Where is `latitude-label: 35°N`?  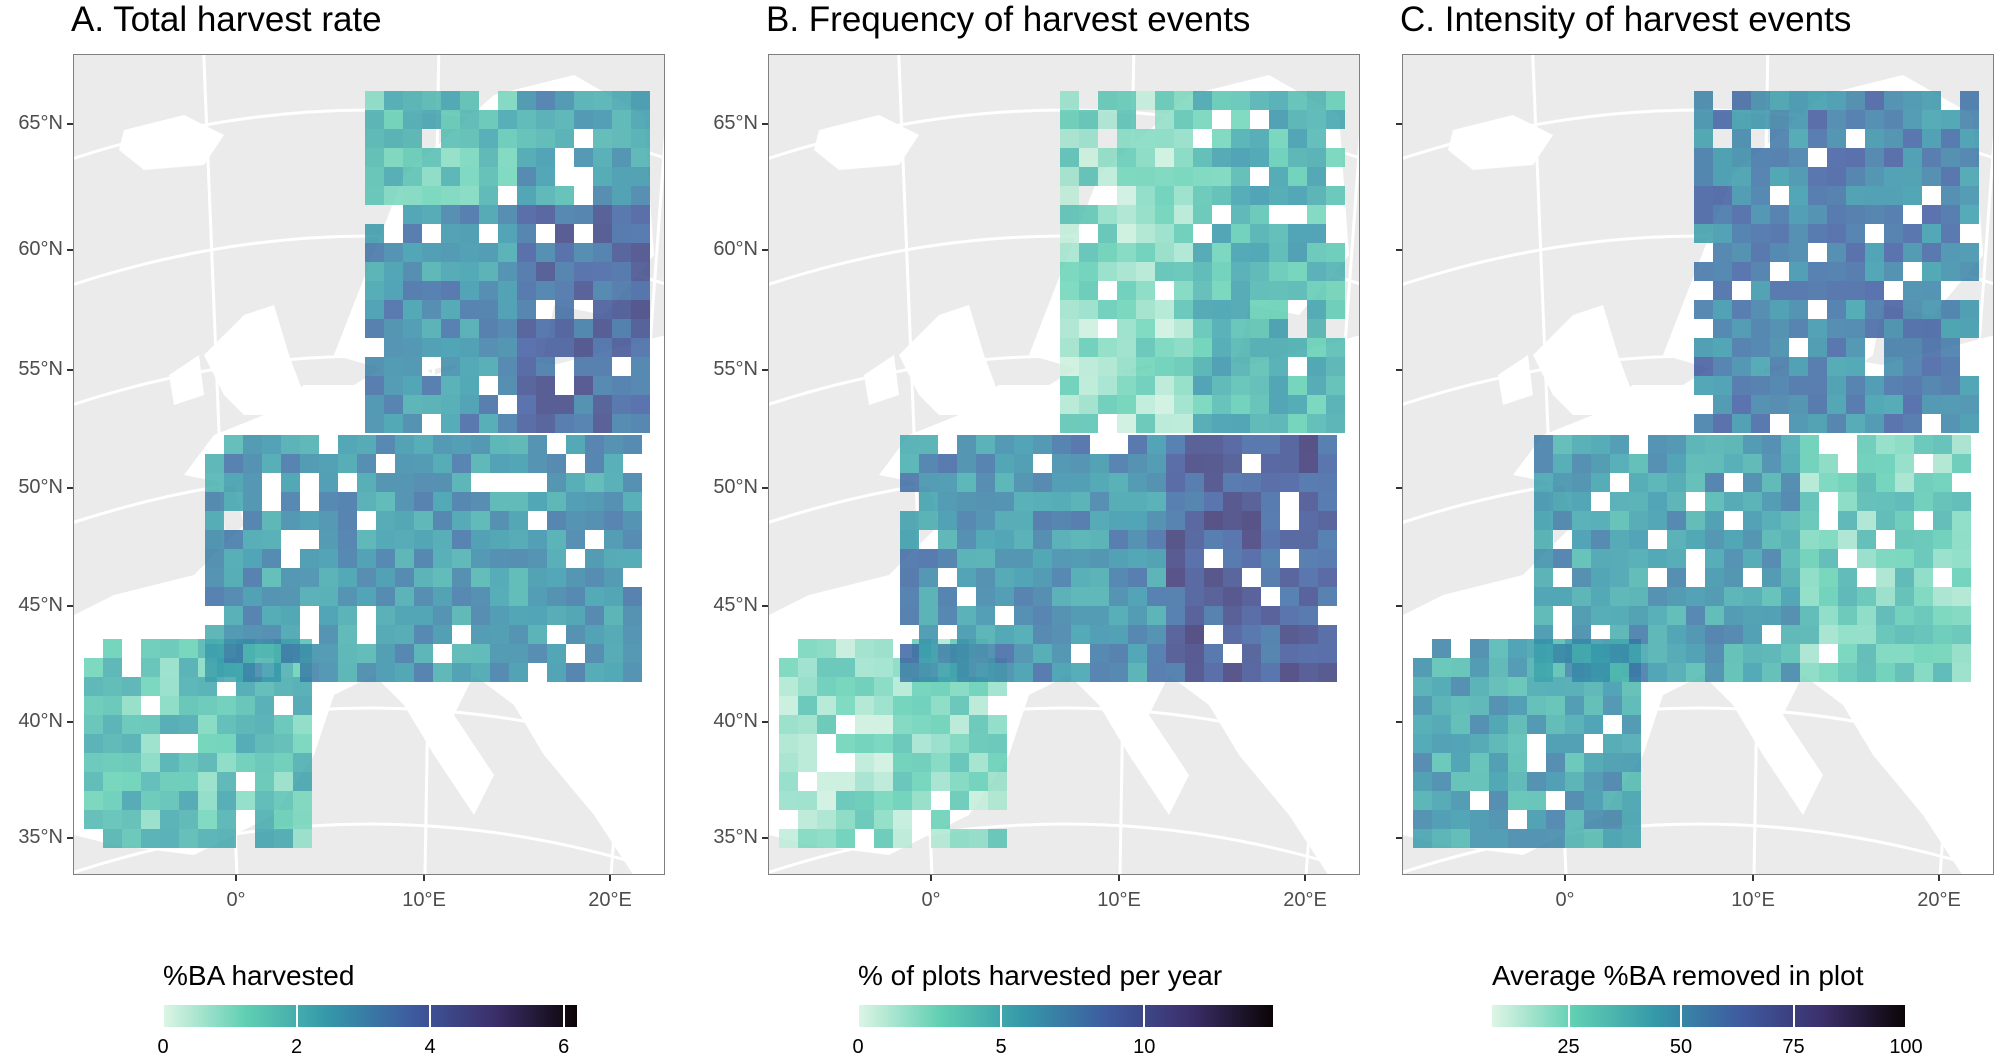 latitude-label: 35°N is located at coordinates (735, 837).